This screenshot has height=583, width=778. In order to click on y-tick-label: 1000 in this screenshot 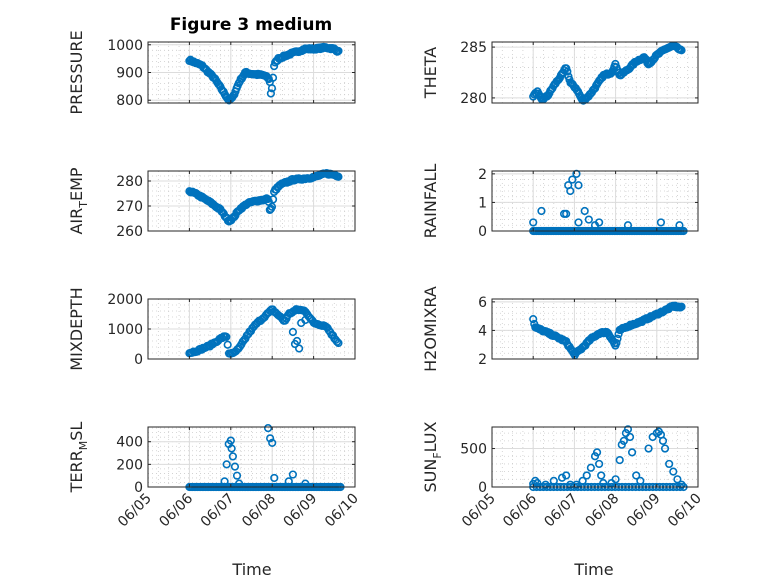, I will do `click(125, 46)`.